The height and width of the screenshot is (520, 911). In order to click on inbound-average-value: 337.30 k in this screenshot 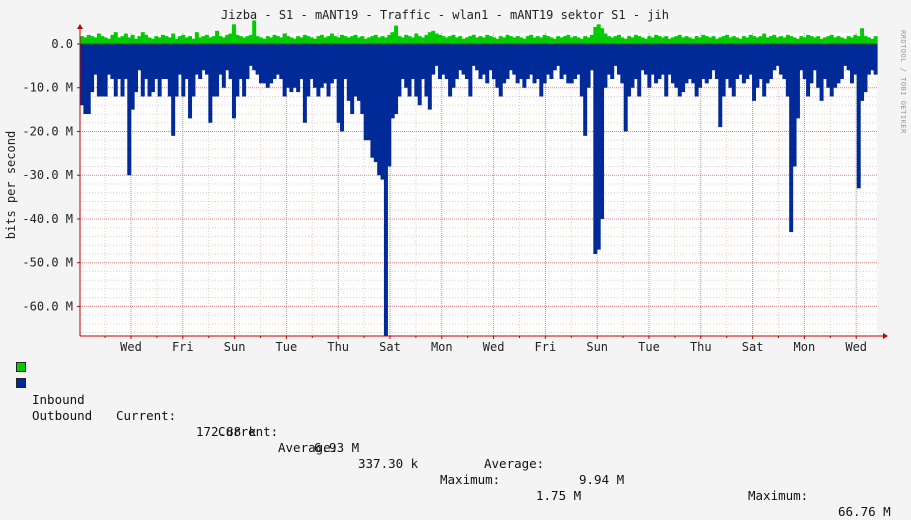, I will do `click(388, 463)`.